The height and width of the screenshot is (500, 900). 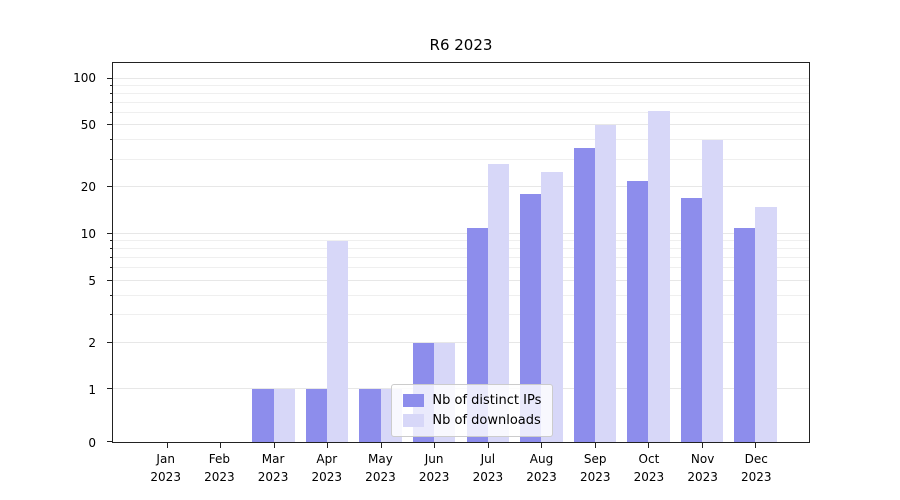 What do you see at coordinates (92, 343) in the screenshot?
I see `y-tick-label-2: 2` at bounding box center [92, 343].